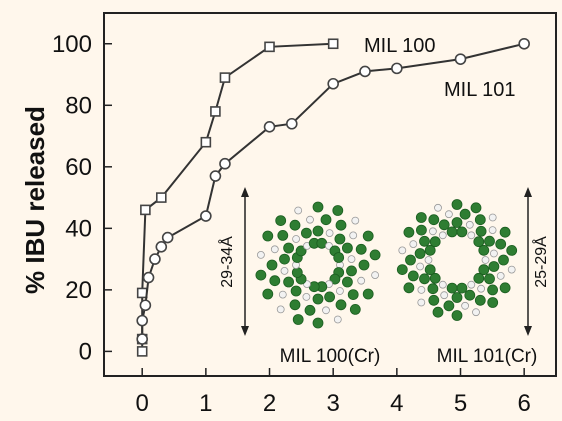 The width and height of the screenshot is (562, 421). What do you see at coordinates (78, 290) in the screenshot?
I see `y-tick-label: 20` at bounding box center [78, 290].